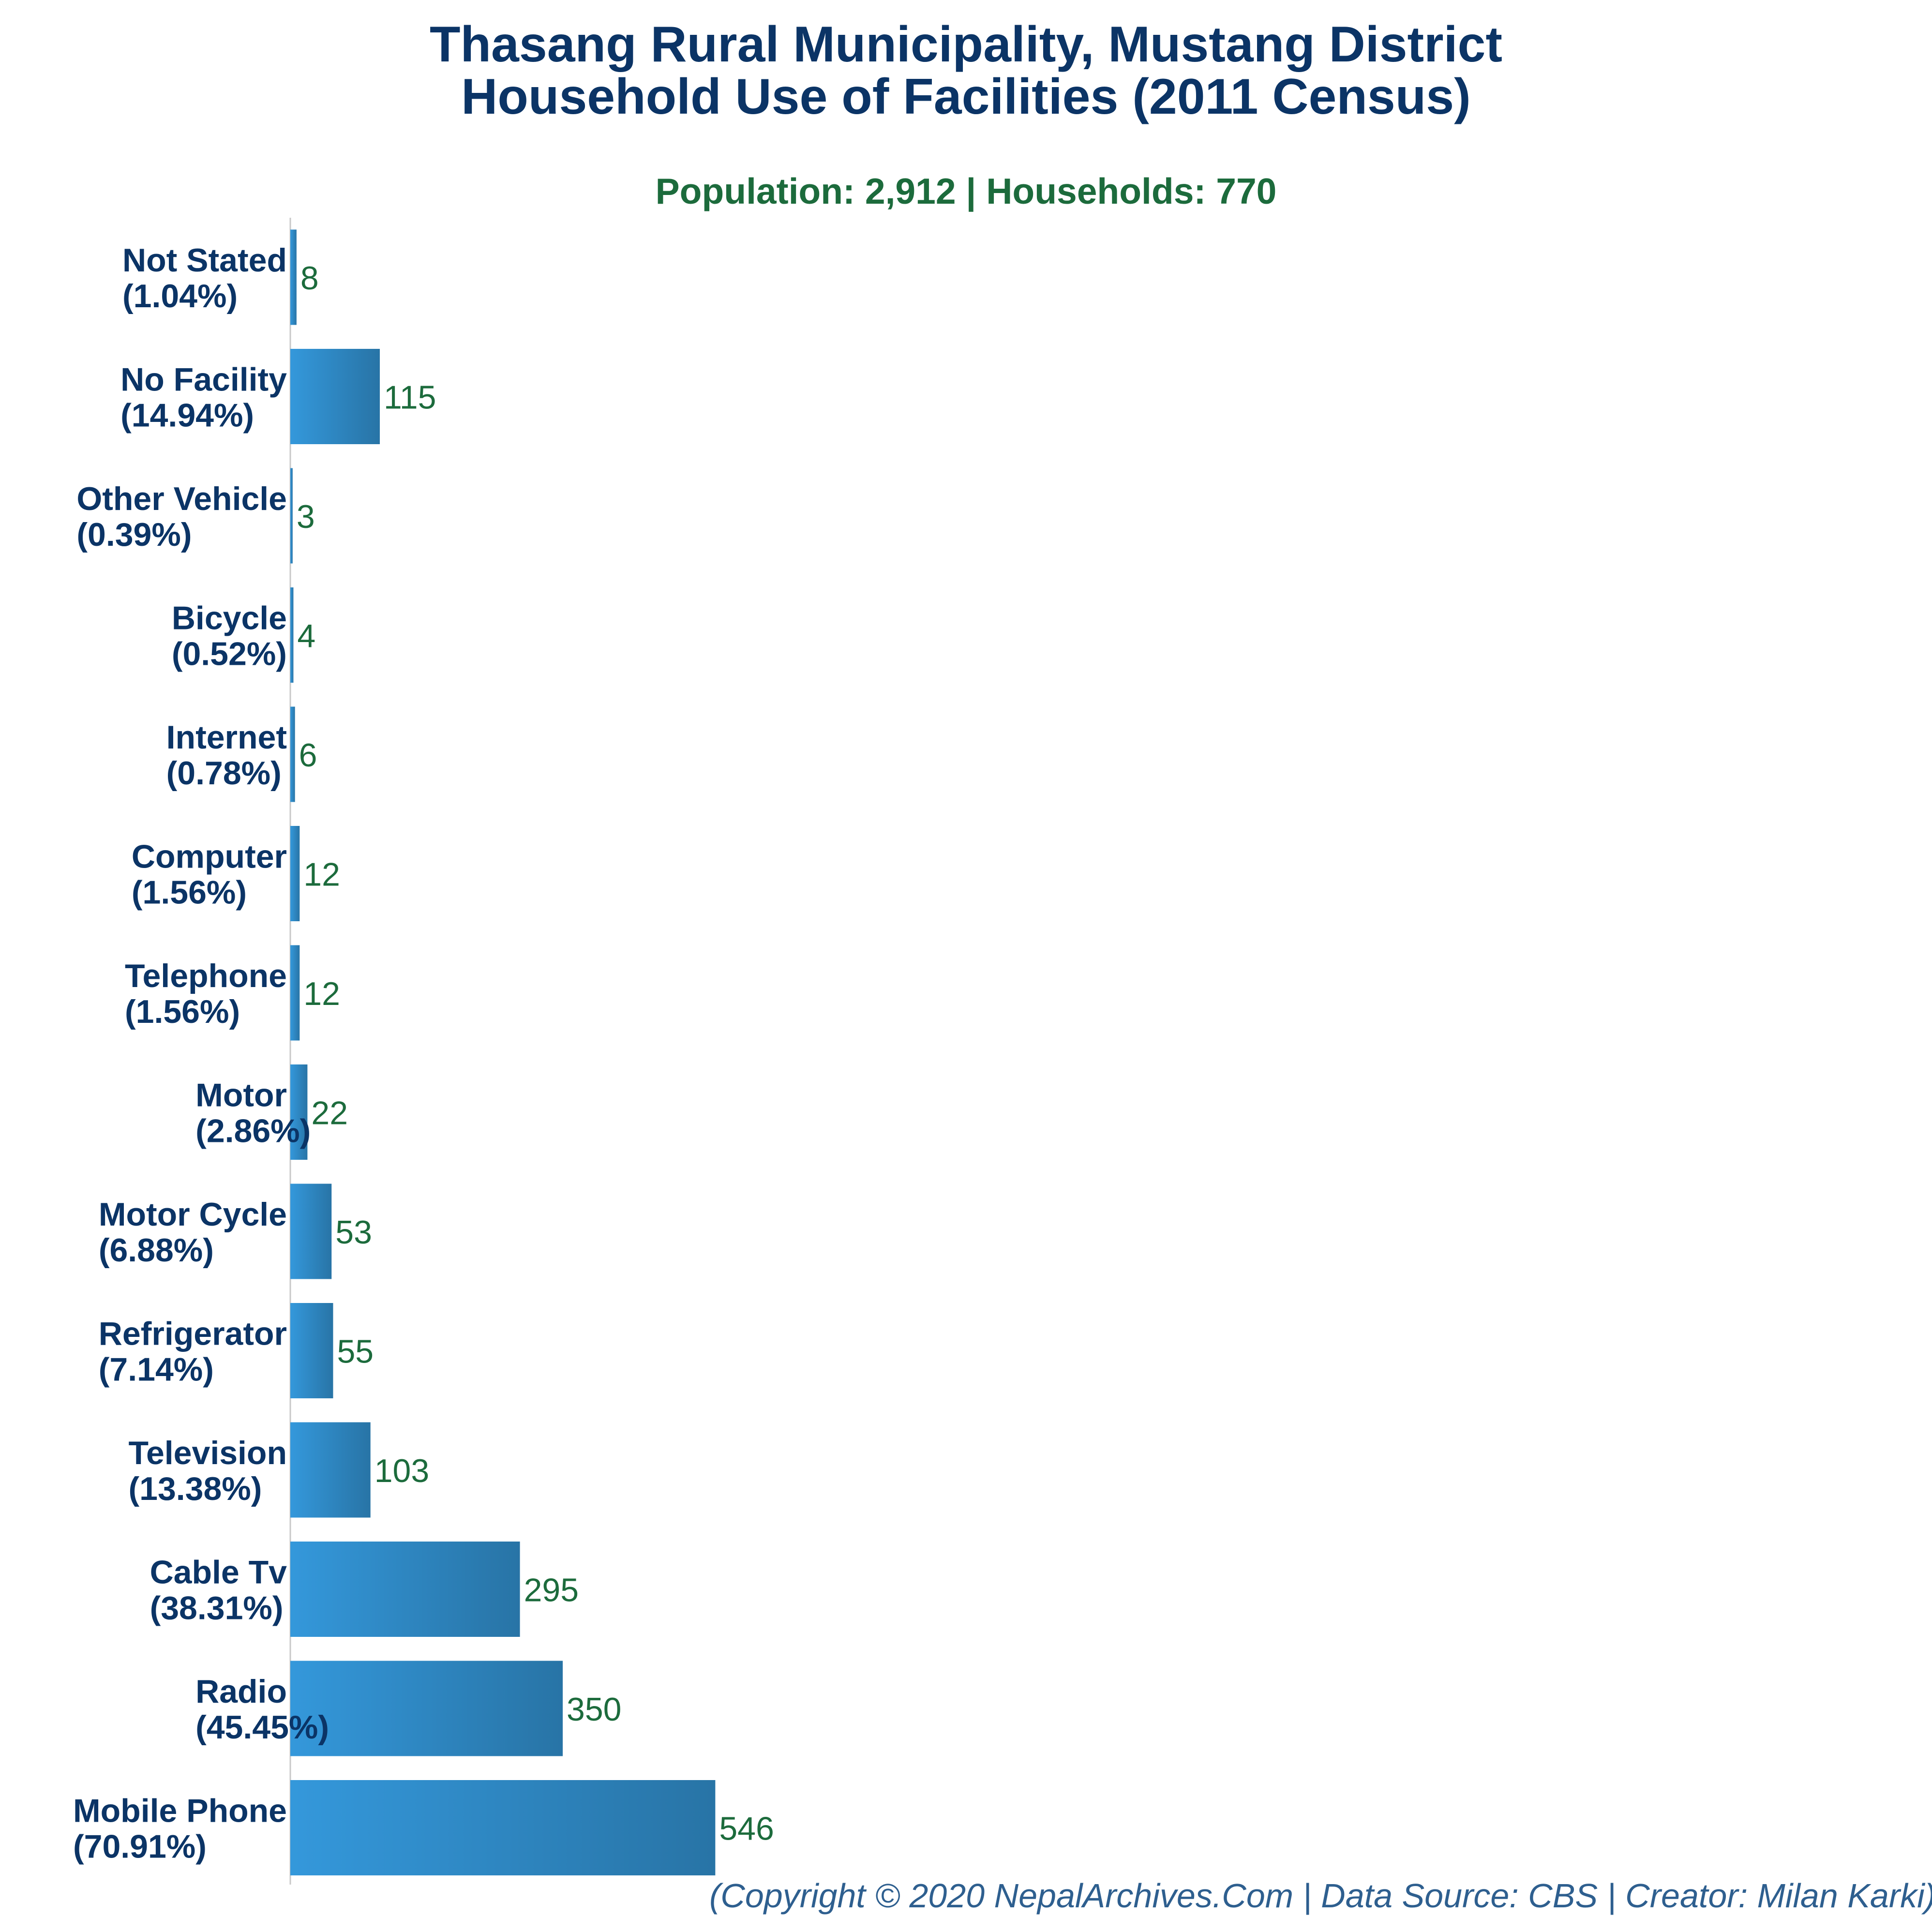 Image resolution: width=1932 pixels, height=1932 pixels. What do you see at coordinates (180, 1811) in the screenshot?
I see `category-label: Mobile Phone` at bounding box center [180, 1811].